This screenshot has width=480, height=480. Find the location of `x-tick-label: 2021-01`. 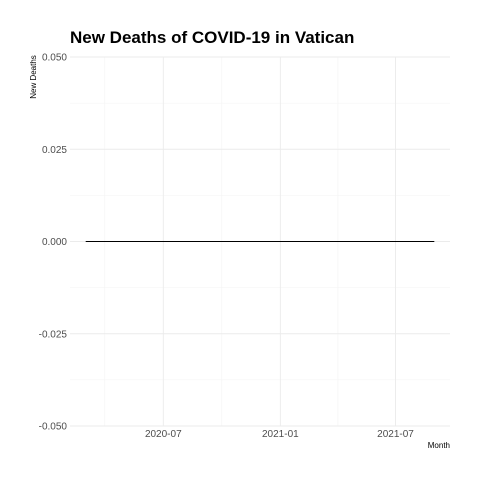

x-tick-label: 2021-01 is located at coordinates (280, 434).